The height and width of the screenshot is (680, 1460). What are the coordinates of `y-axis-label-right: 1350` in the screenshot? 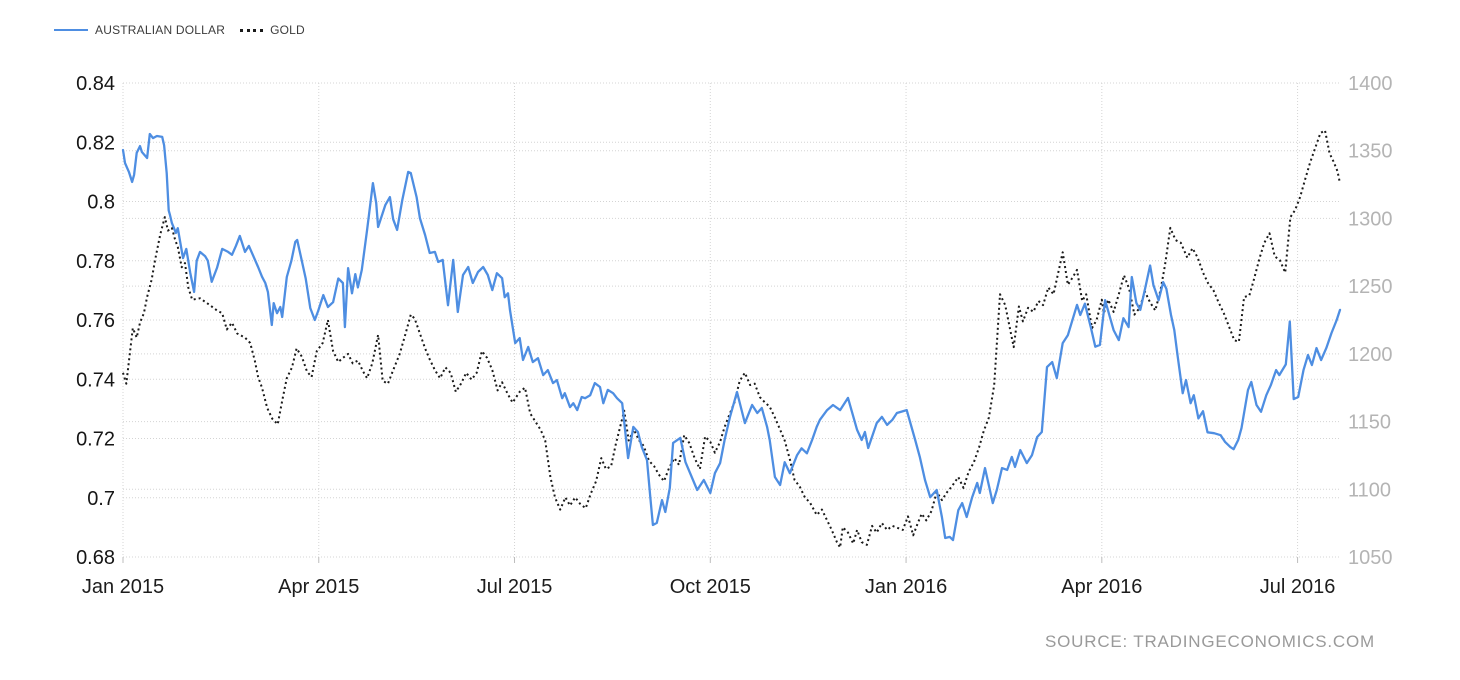 It's located at (1370, 152).